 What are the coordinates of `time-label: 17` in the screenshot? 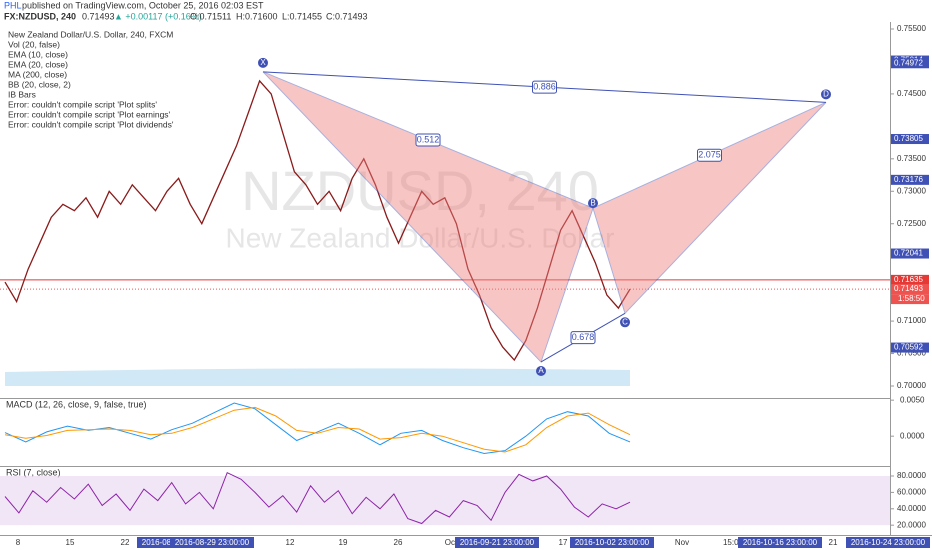 It's located at (563, 542).